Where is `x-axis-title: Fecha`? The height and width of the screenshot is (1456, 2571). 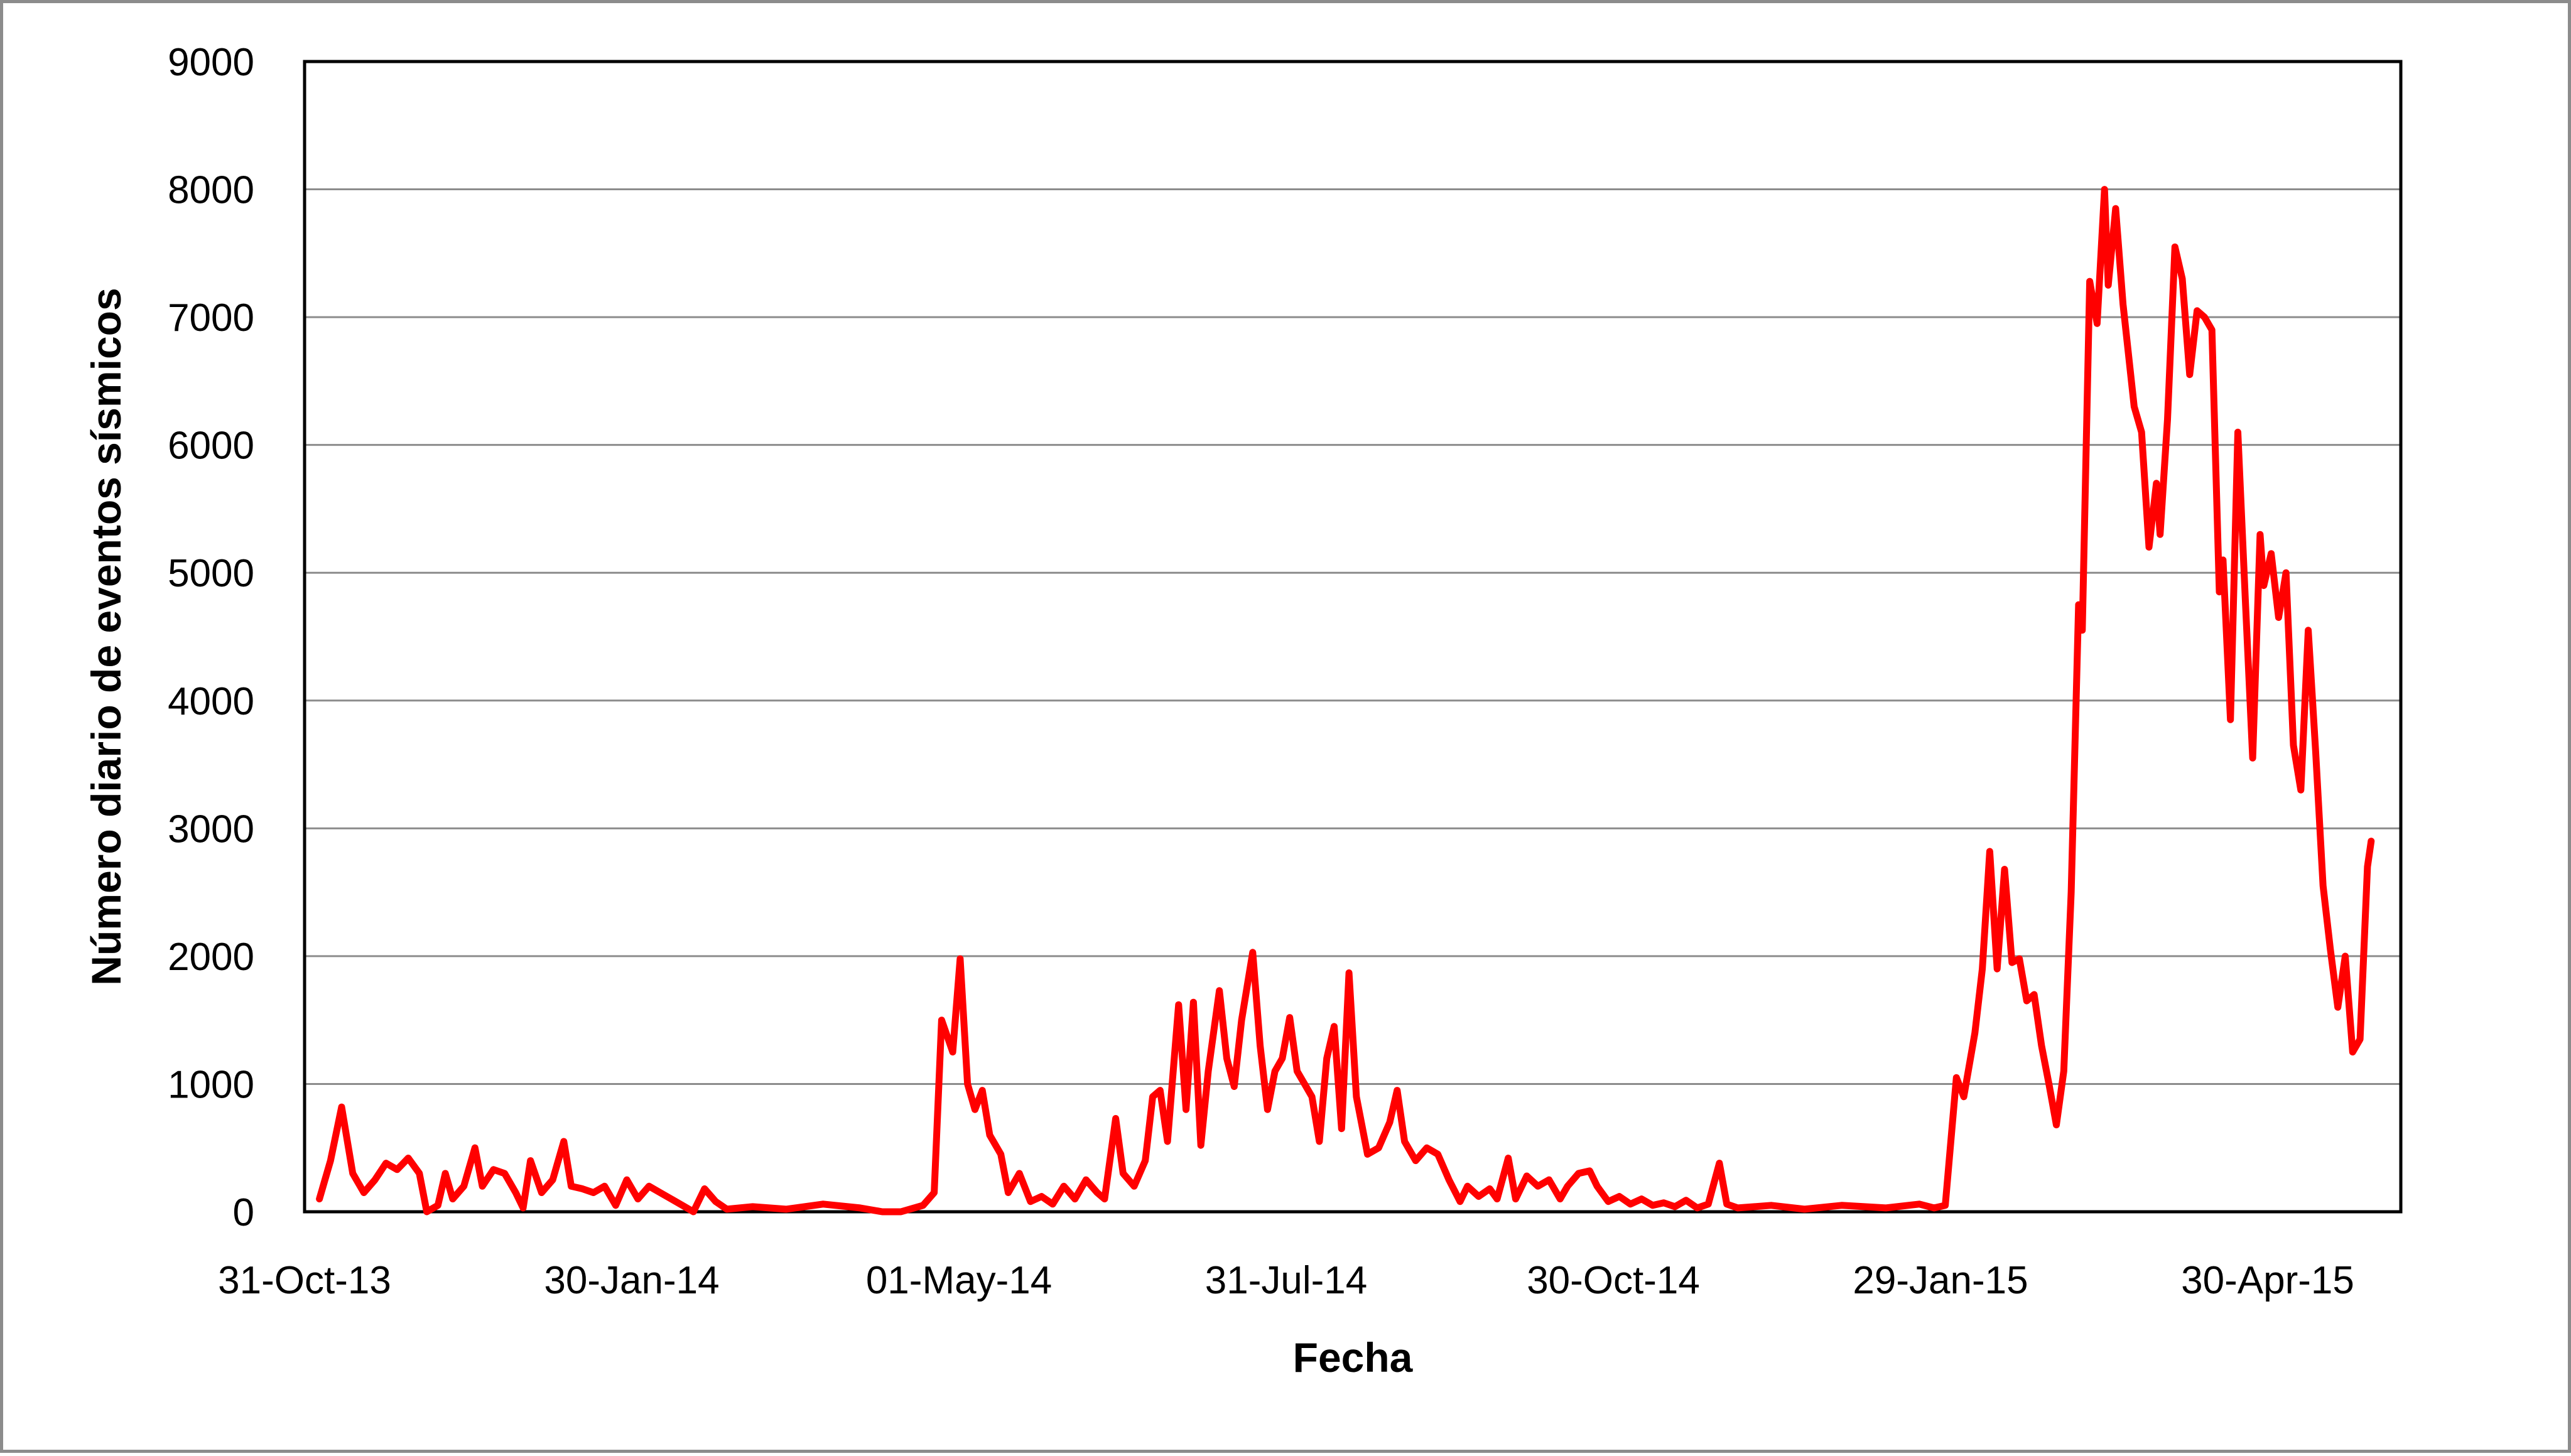 x-axis-title: Fecha is located at coordinates (1353, 1357).